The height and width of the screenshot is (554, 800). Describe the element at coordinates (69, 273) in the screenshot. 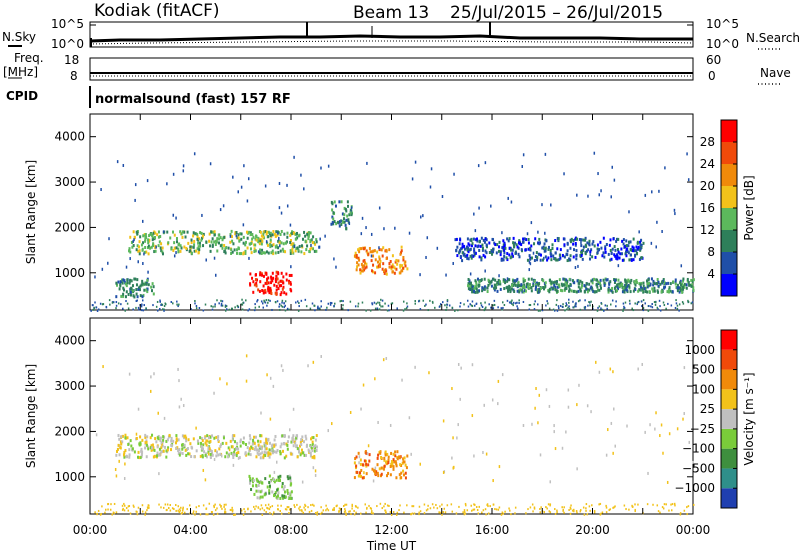

I see `y-tick-label: 1000` at that location.